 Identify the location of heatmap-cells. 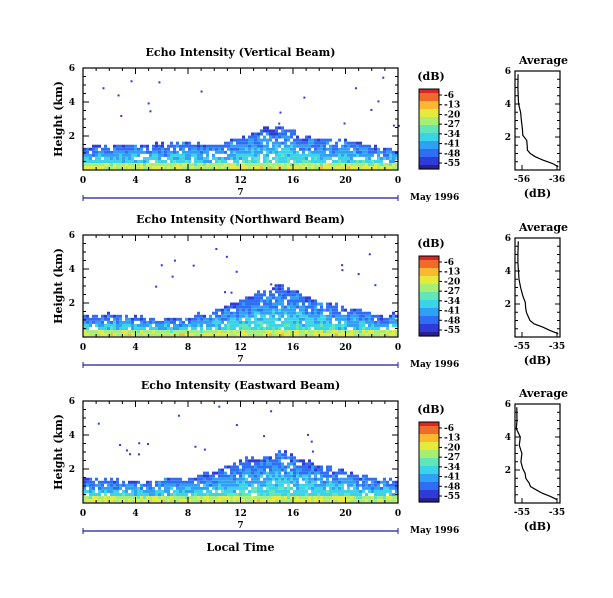
(241, 123).